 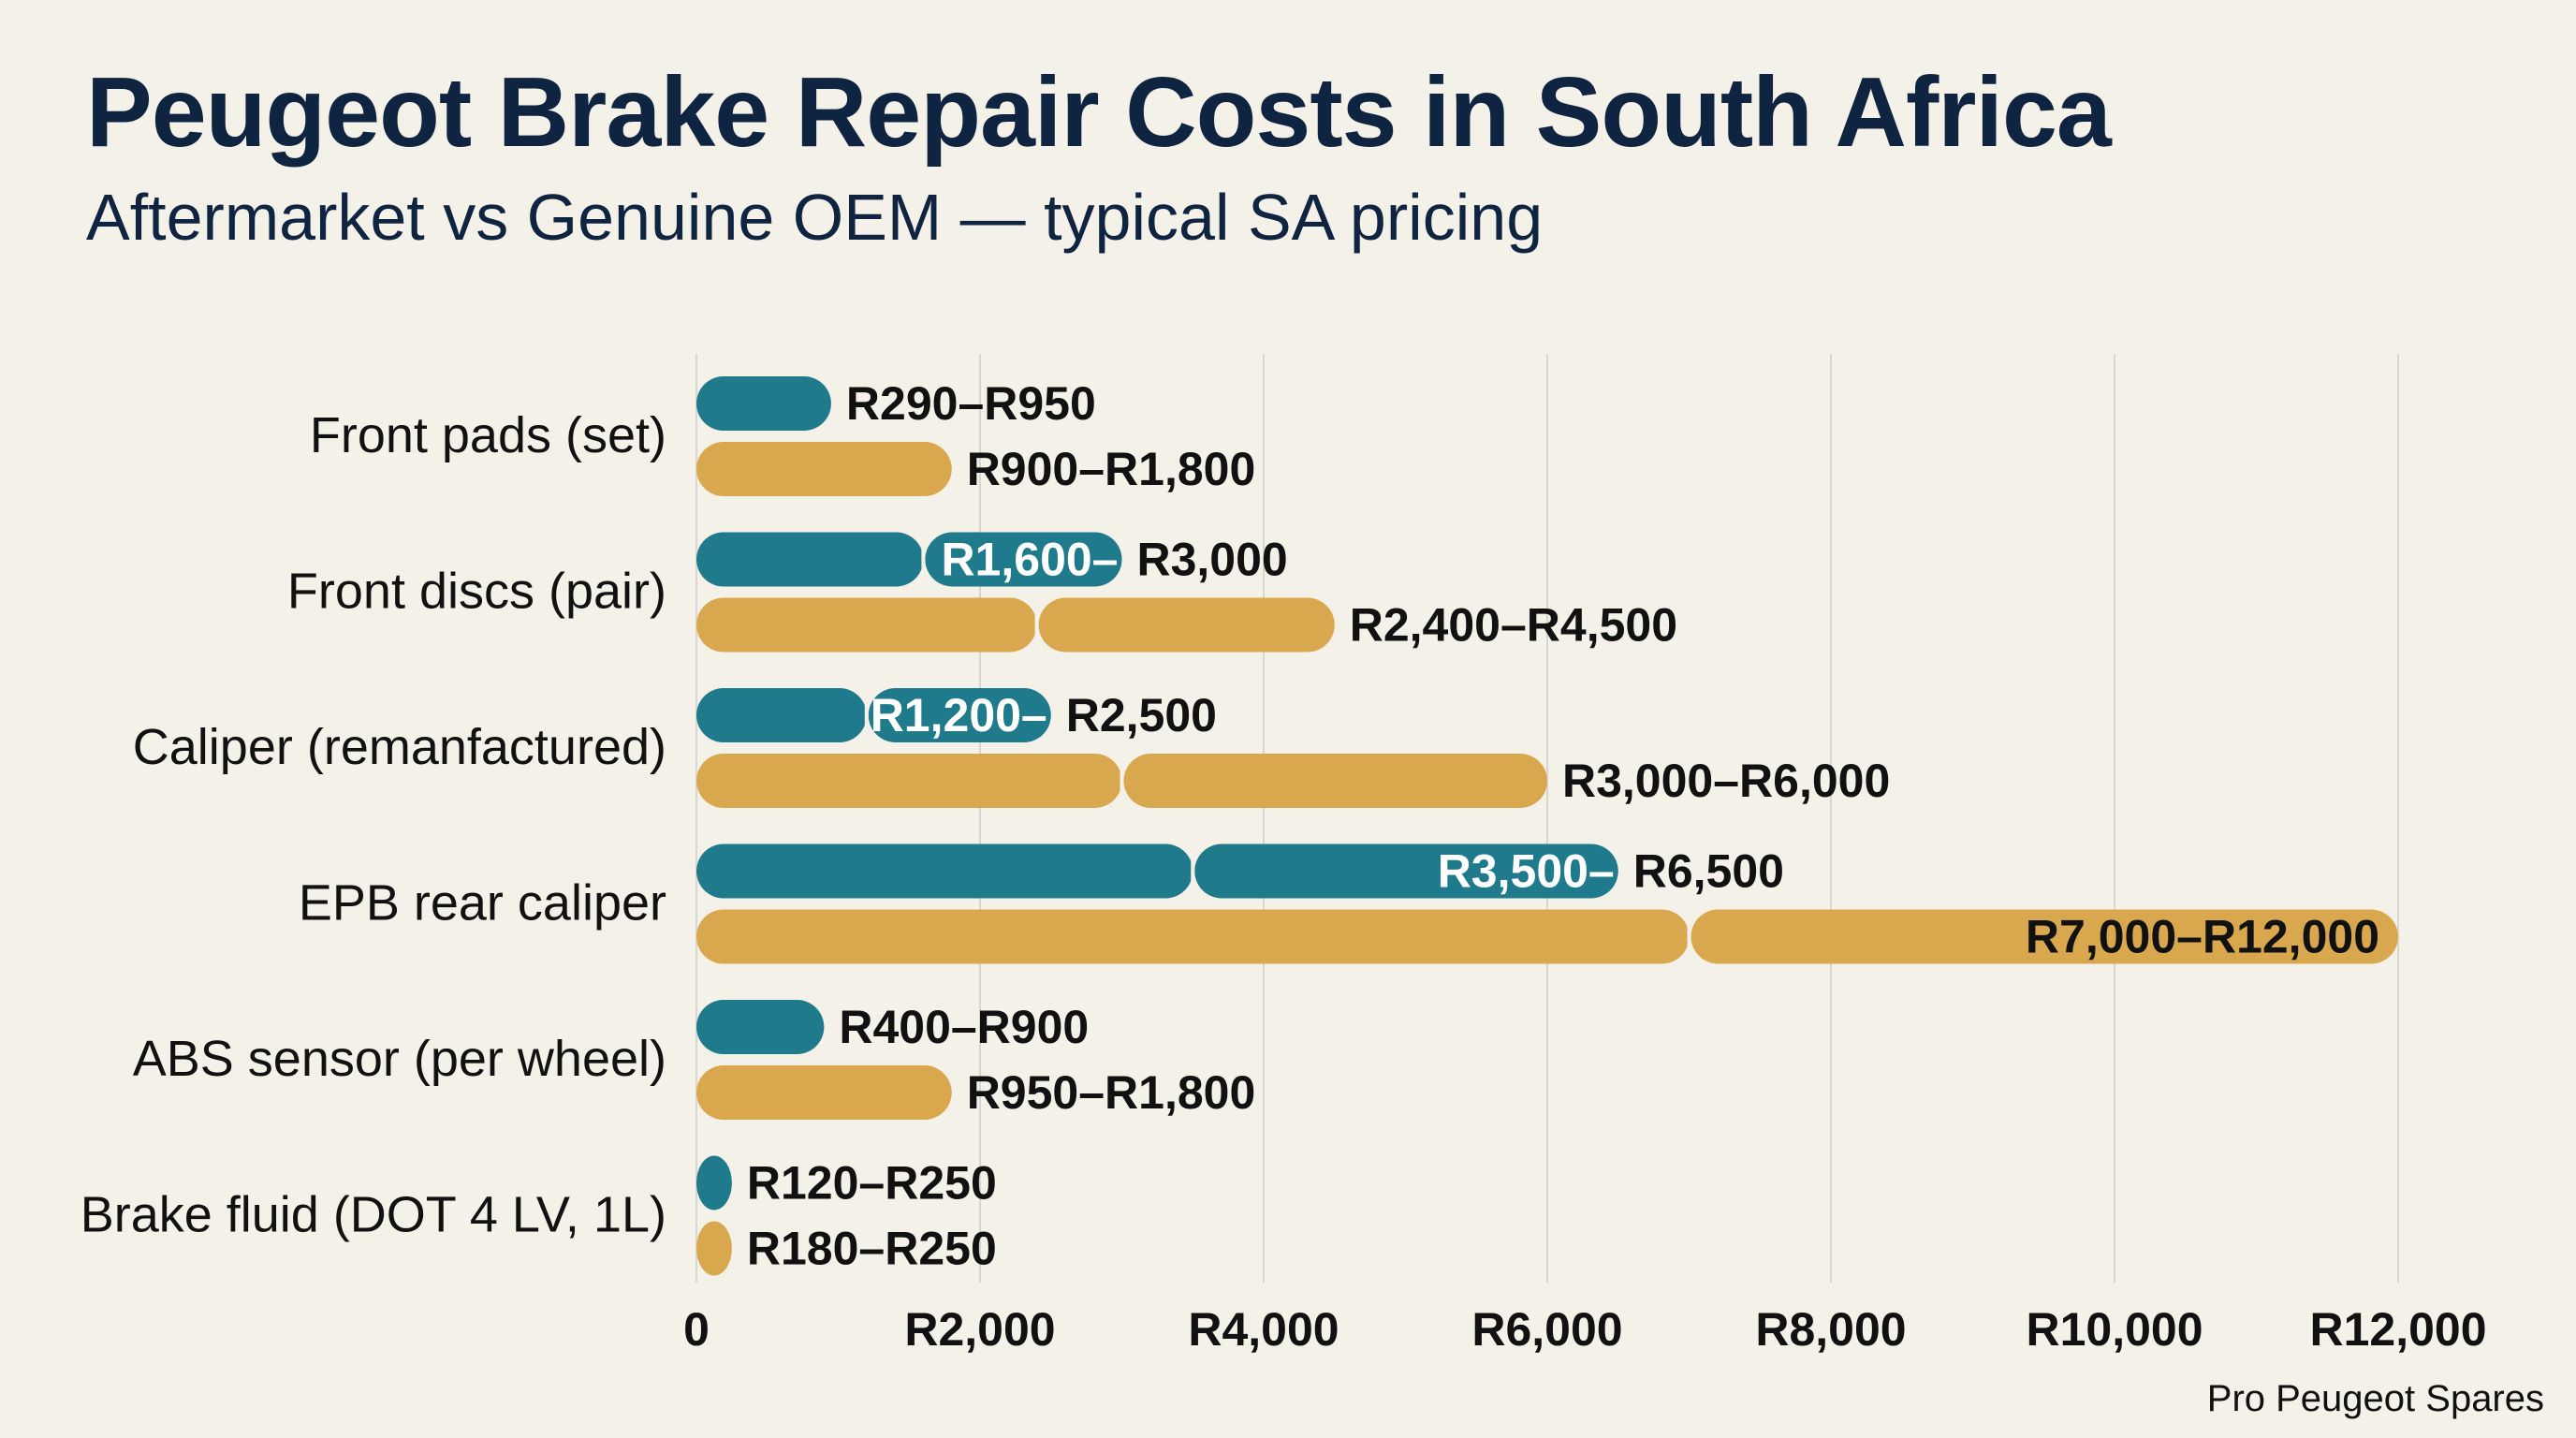 What do you see at coordinates (1546, 1329) in the screenshot?
I see `x-tick-label: R6,000` at bounding box center [1546, 1329].